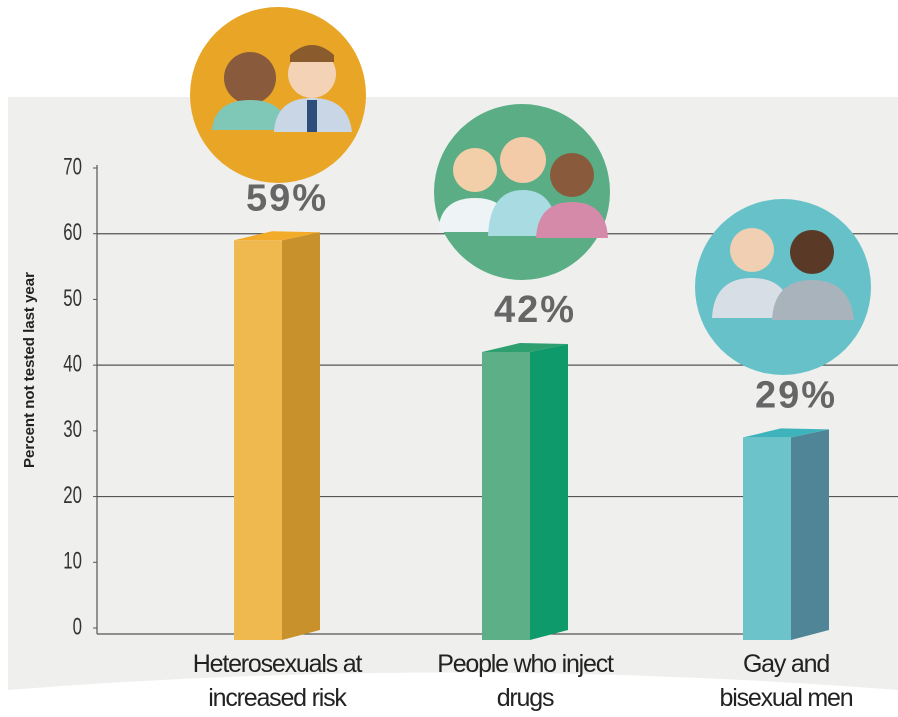  I want to click on value-label: 59%, so click(287, 198).